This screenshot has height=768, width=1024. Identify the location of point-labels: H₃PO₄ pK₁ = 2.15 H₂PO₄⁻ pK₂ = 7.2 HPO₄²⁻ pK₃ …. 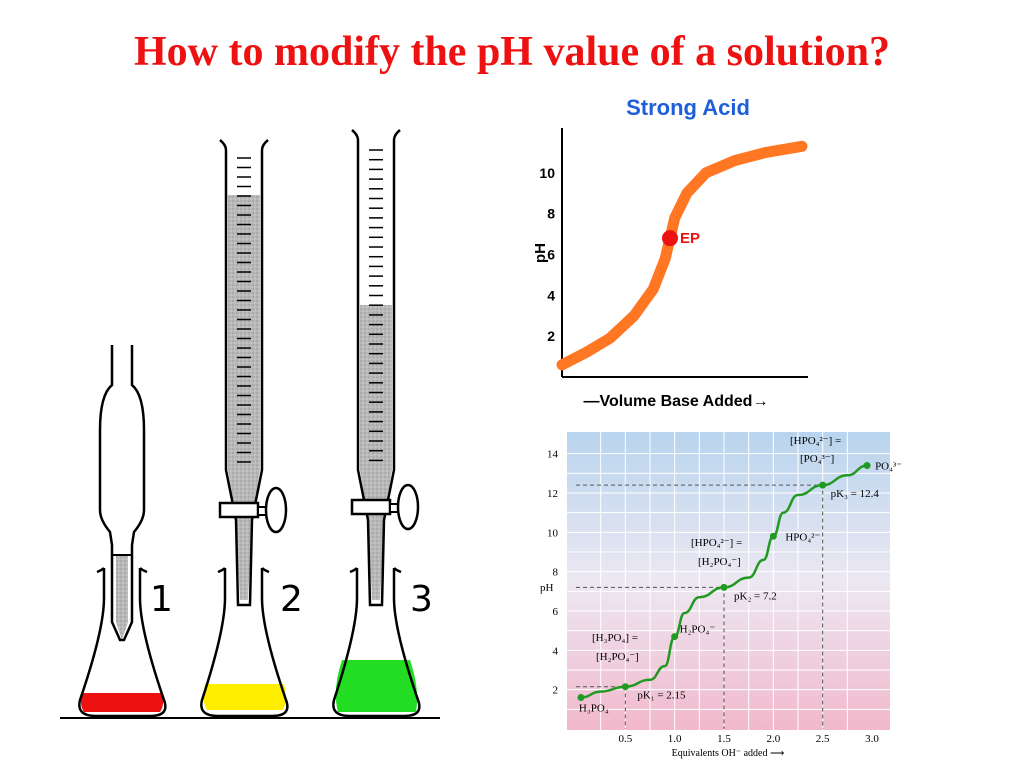
(740, 587).